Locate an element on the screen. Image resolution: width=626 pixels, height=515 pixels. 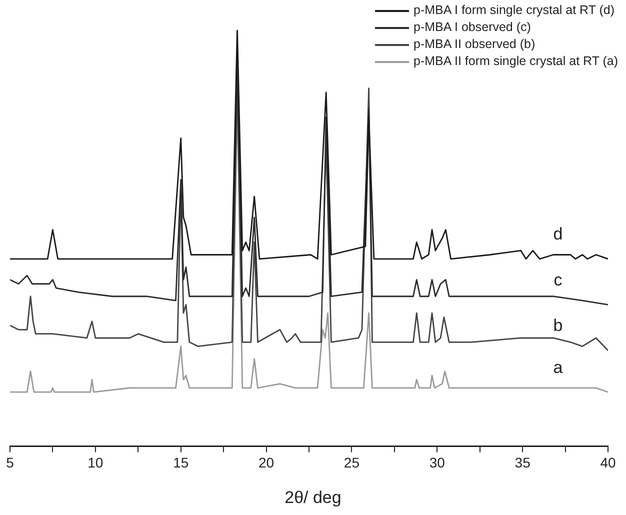
x-tick-label: 30 is located at coordinates (437, 462).